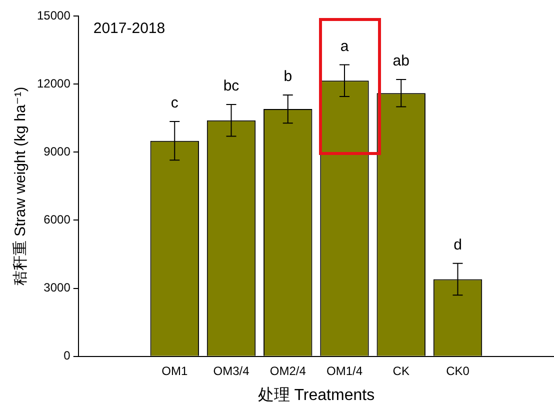  What do you see at coordinates (458, 245) in the screenshot?
I see `annotation: d` at bounding box center [458, 245].